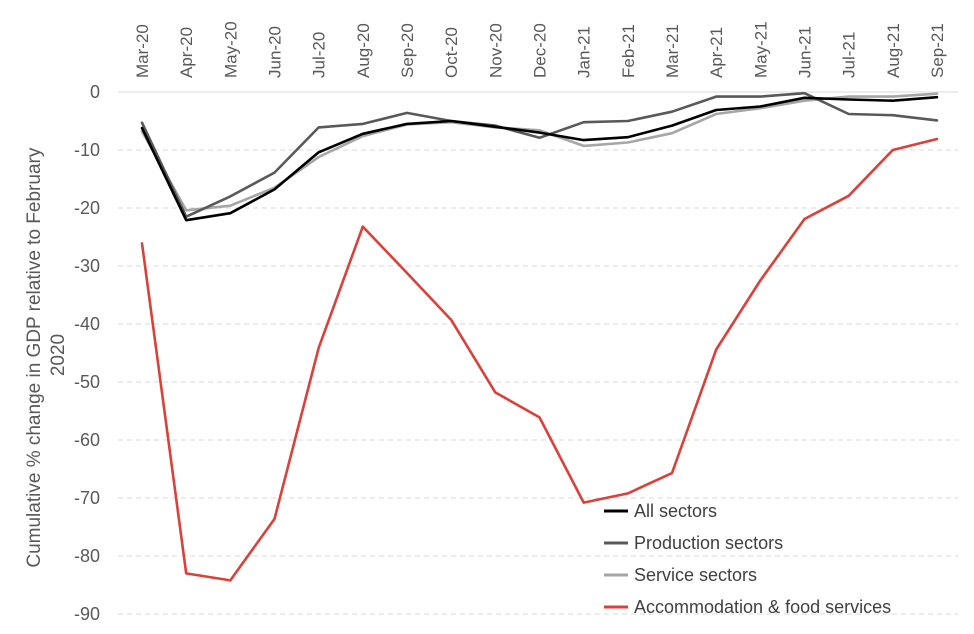 The image size is (974, 634). I want to click on x-tick-label: May-20, so click(230, 49).